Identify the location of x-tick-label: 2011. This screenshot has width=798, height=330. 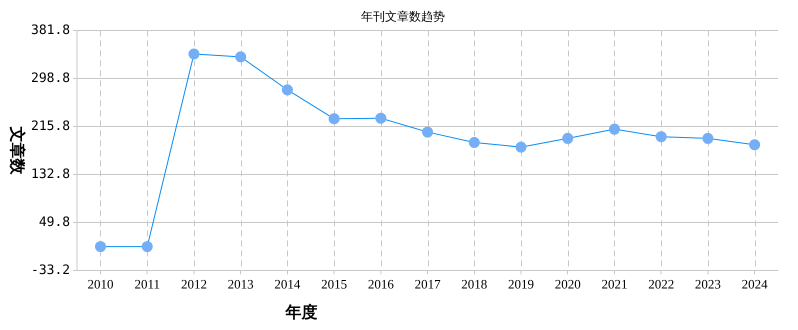
(147, 284).